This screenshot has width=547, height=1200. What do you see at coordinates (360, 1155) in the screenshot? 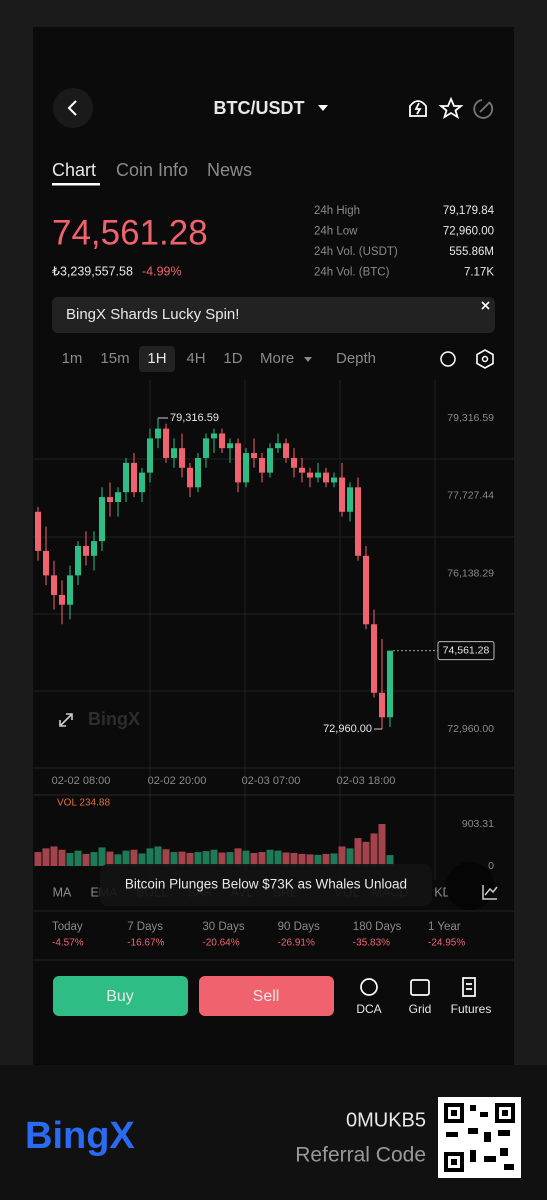
I see `referral-label: Referral Code` at bounding box center [360, 1155].